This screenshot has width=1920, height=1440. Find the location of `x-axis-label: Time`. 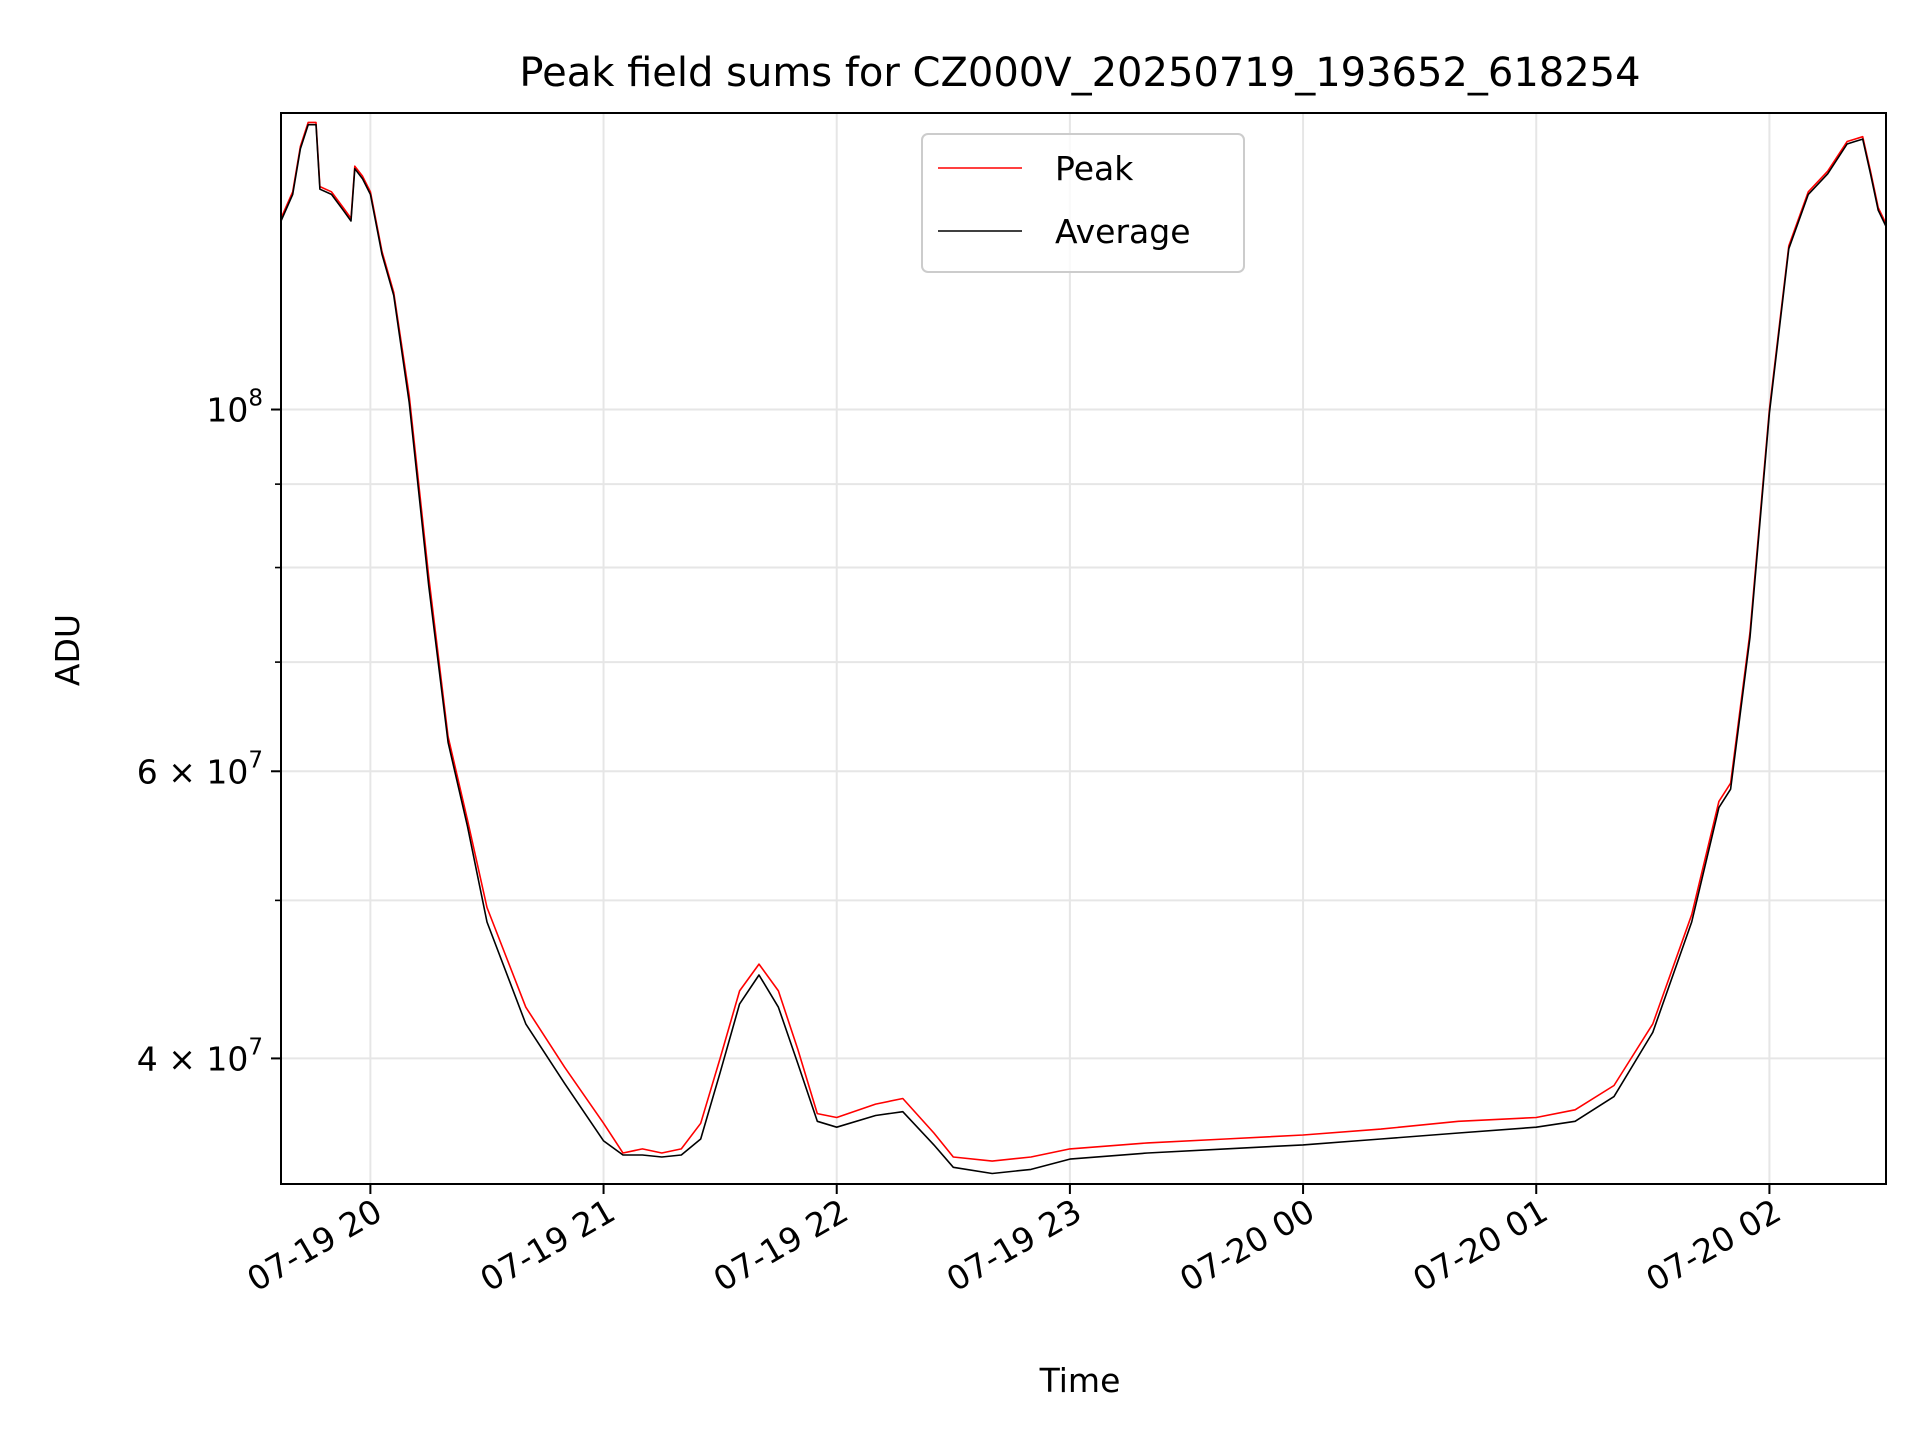

x-axis-label: Time is located at coordinates (1080, 1380).